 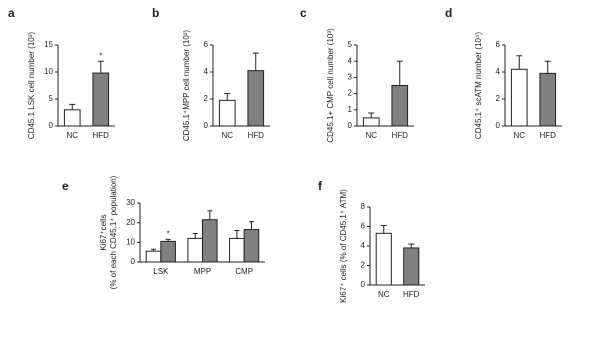 What do you see at coordinates (11, 13) in the screenshot?
I see `panel-letter: a` at bounding box center [11, 13].